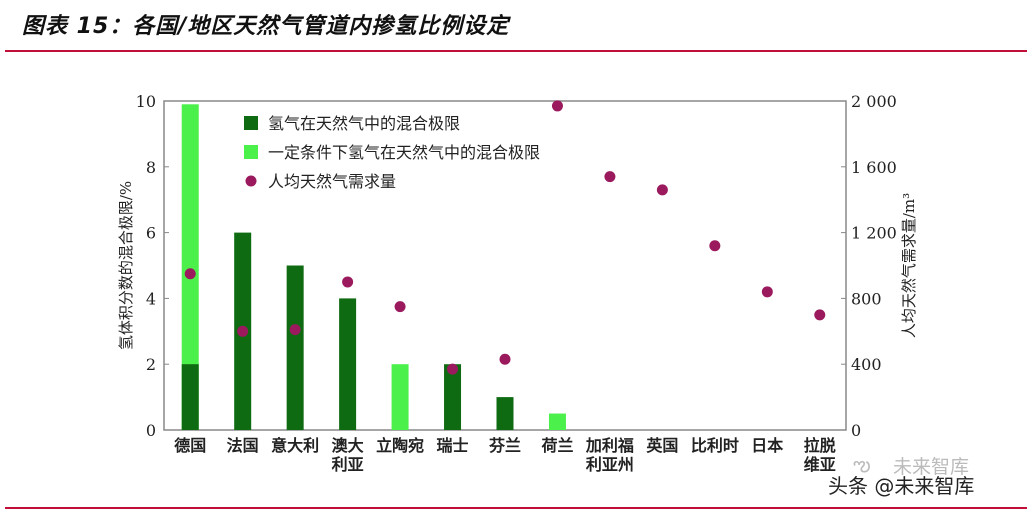 This screenshot has height=512, width=1032. I want to click on x-tick-label: 利亚, so click(348, 464).